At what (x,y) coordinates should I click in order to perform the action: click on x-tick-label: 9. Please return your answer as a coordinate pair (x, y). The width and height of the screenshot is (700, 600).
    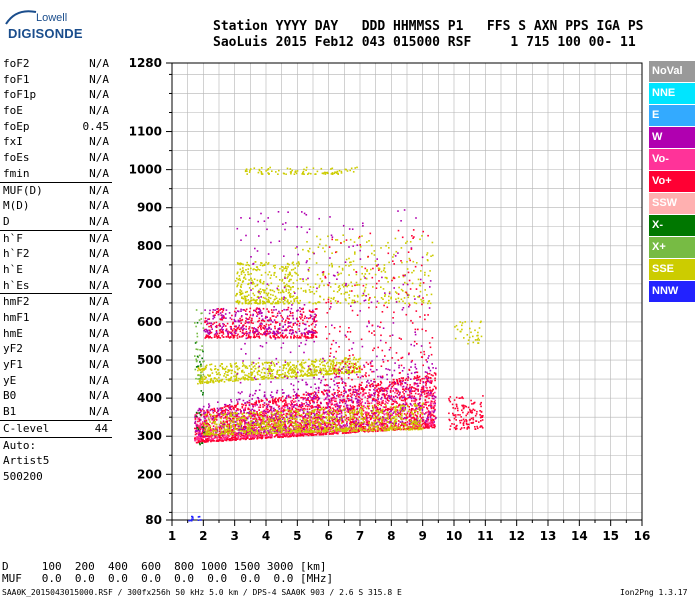
    Looking at the image, I should click on (422, 536).